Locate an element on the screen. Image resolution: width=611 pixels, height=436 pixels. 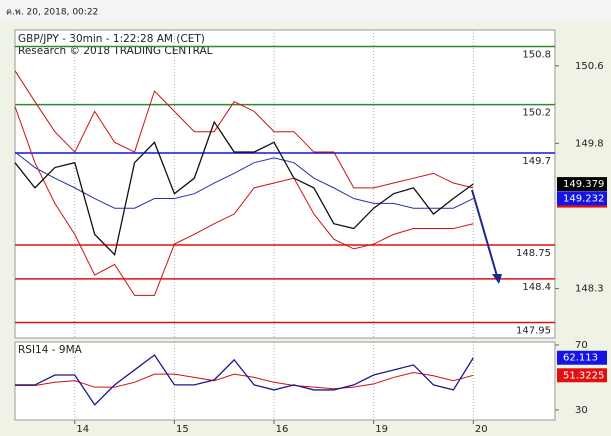
header-date: ค.พ. 20, 2018, 00:22 is located at coordinates (52, 13).